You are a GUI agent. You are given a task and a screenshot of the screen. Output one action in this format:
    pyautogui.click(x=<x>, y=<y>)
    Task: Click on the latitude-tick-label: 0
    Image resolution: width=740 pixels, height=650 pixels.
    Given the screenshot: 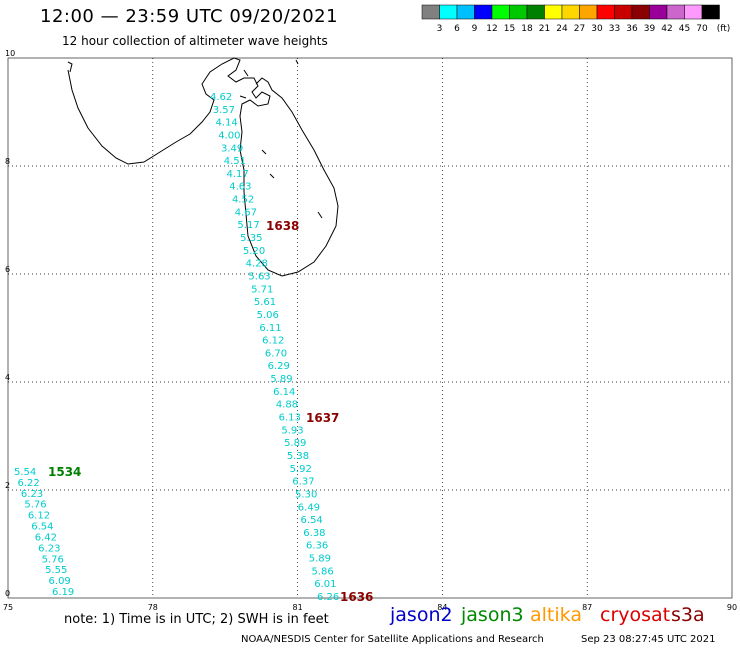 What is the action you would take?
    pyautogui.click(x=7, y=593)
    